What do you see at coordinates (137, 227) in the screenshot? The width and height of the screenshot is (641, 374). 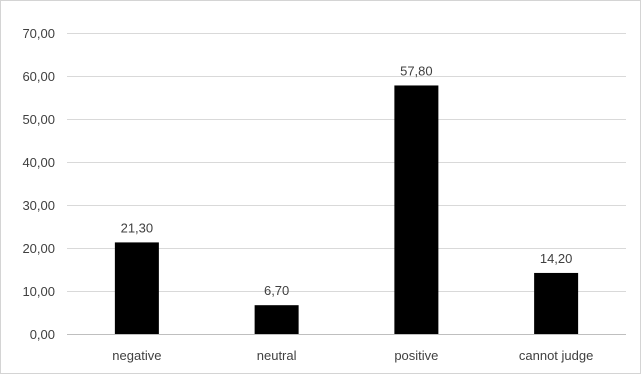 I see `data-label: 21,30` at bounding box center [137, 227].